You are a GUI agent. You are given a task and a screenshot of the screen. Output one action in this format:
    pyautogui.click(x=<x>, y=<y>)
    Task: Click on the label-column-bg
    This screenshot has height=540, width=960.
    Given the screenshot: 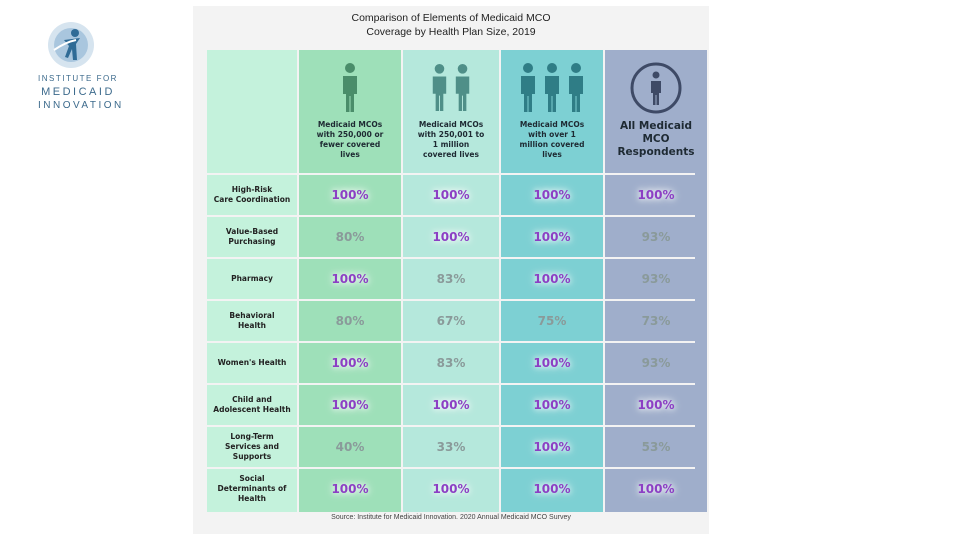 What is the action you would take?
    pyautogui.click(x=252, y=281)
    